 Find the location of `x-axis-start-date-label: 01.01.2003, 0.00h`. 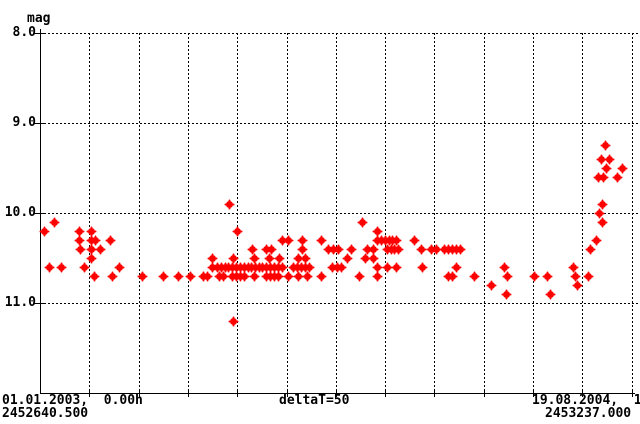

x-axis-start-date-label: 01.01.2003, 0.00h is located at coordinates (72, 400).